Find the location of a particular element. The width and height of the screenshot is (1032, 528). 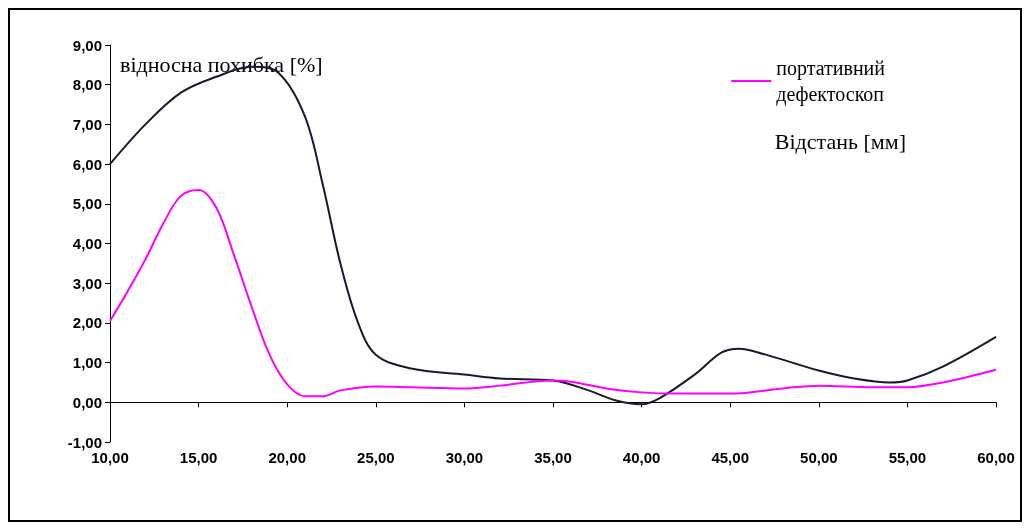

y-tick-label: 2,00 is located at coordinates (87, 323).